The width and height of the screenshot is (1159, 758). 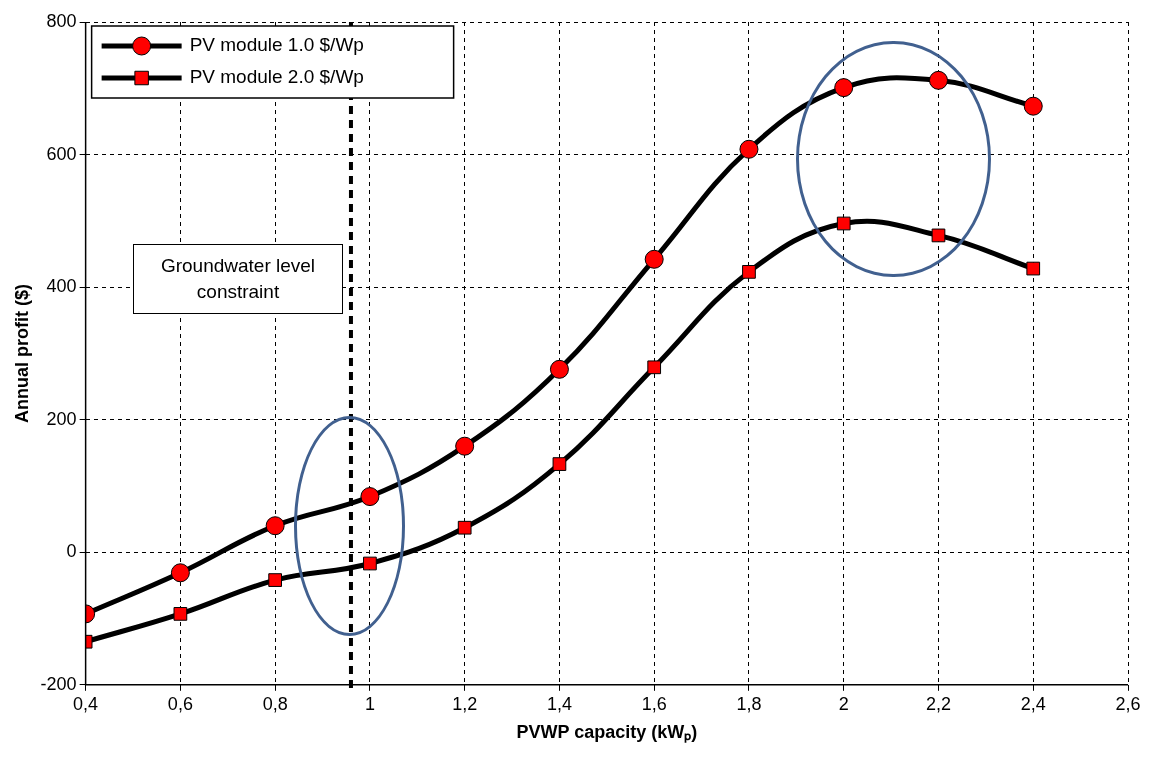 I want to click on x-tick-label: 0,4, so click(x=86, y=703).